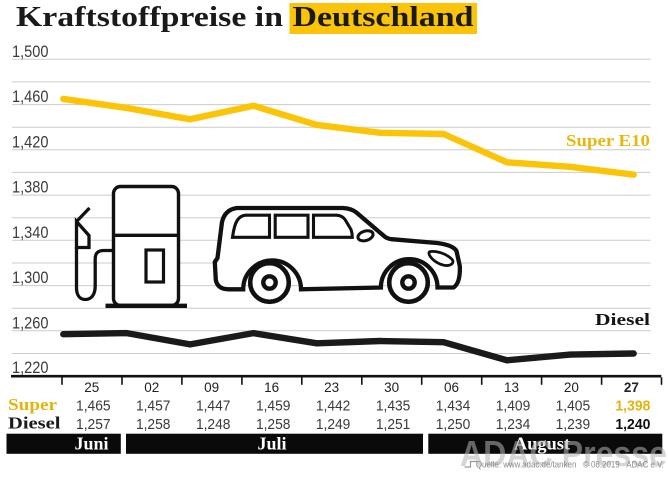 This screenshot has width=668, height=482. What do you see at coordinates (30, 277) in the screenshot?
I see `svg-text: 1,300` at bounding box center [30, 277].